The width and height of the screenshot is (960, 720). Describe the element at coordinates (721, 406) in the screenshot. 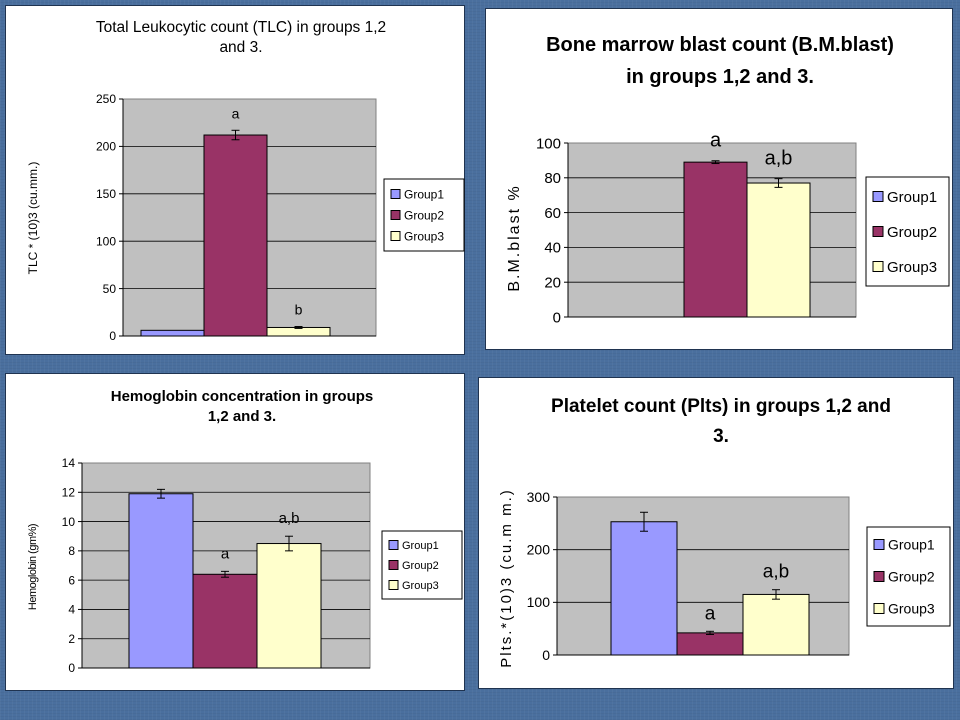

I see `chart-title-line: Platelet count (Plts) in groups 1,2 and` at that location.